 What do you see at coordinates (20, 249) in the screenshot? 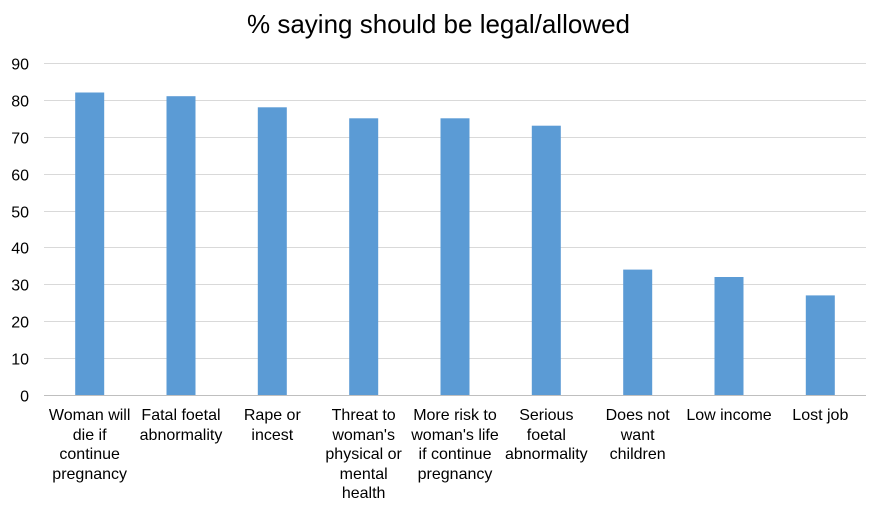
I see `y-tick-label: 40` at bounding box center [20, 249].